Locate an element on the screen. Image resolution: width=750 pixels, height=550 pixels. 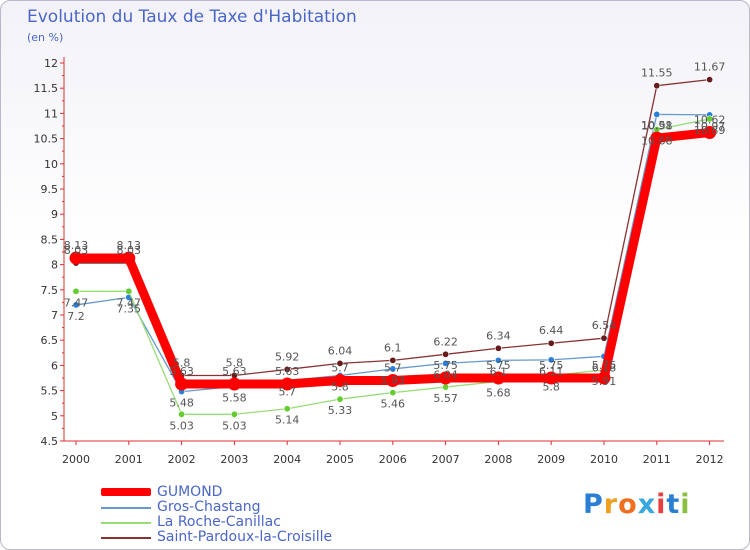
data-label: 8.13 is located at coordinates (76, 245).